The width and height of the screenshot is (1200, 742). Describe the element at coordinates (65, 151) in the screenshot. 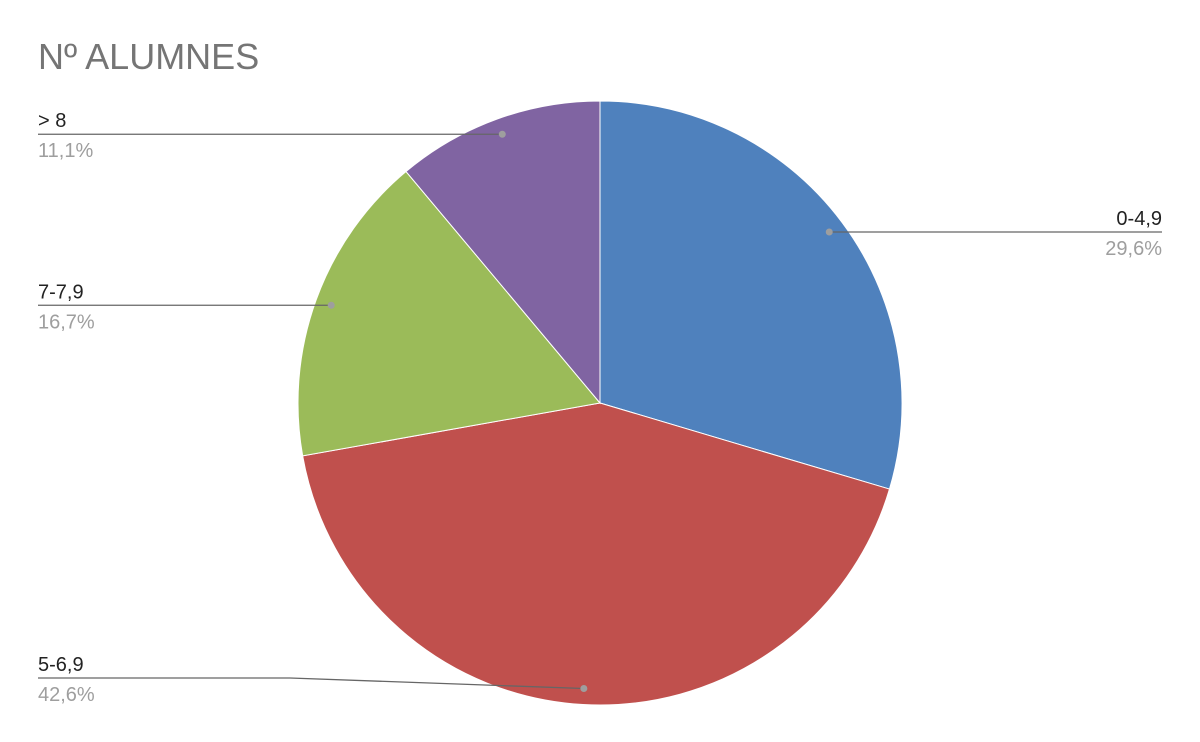

I see `slice-value-label: 11,1%` at that location.